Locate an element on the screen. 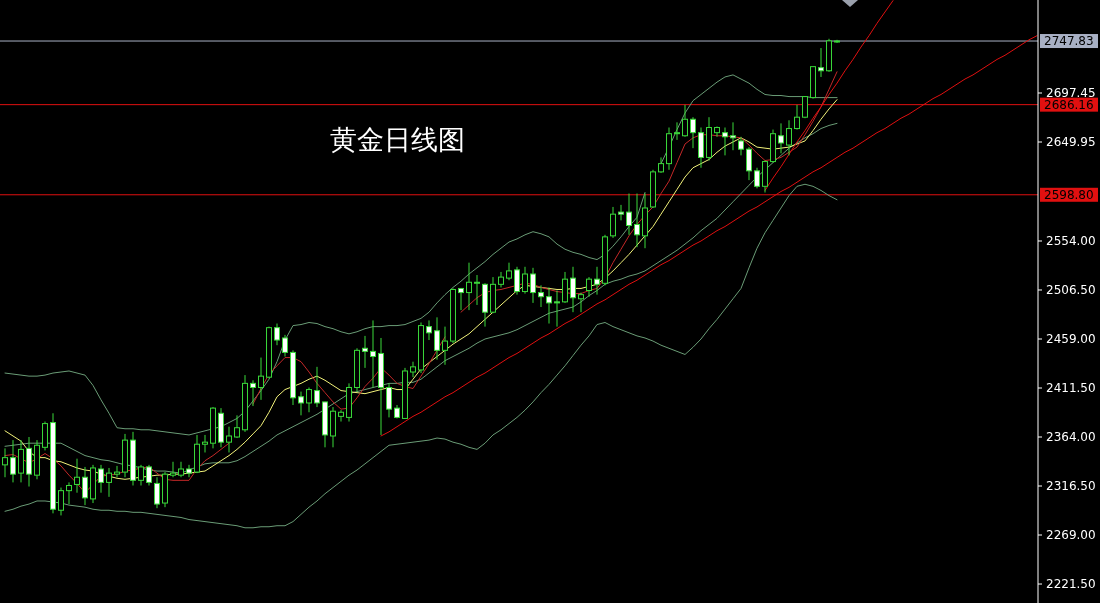 The height and width of the screenshot is (603, 1100). y-tick-label: 2411.50 is located at coordinates (1071, 388).